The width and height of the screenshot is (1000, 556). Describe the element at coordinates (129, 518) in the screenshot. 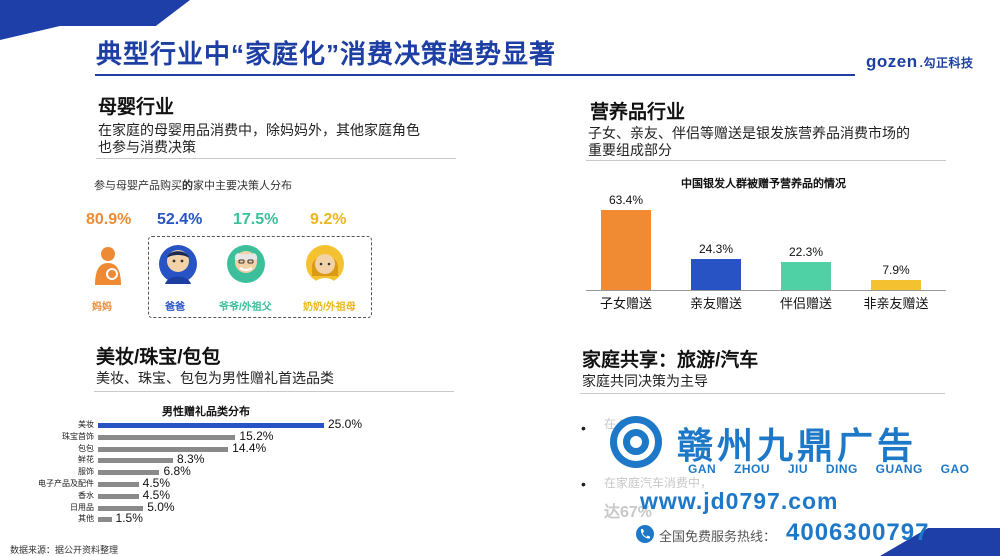

I see `gift-bar-value: 1.5%` at that location.